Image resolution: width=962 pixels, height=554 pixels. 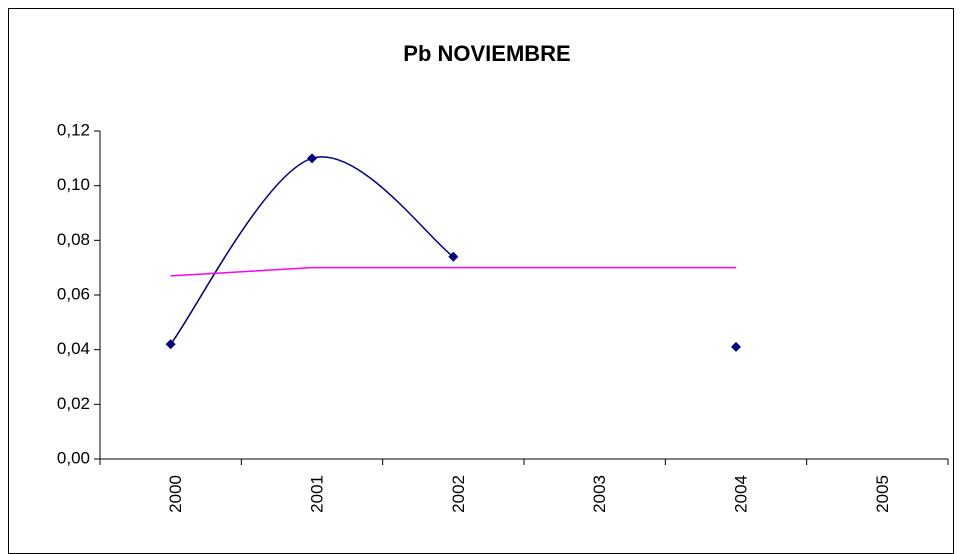 I want to click on y-tick-label: 0,12, so click(x=73, y=129).